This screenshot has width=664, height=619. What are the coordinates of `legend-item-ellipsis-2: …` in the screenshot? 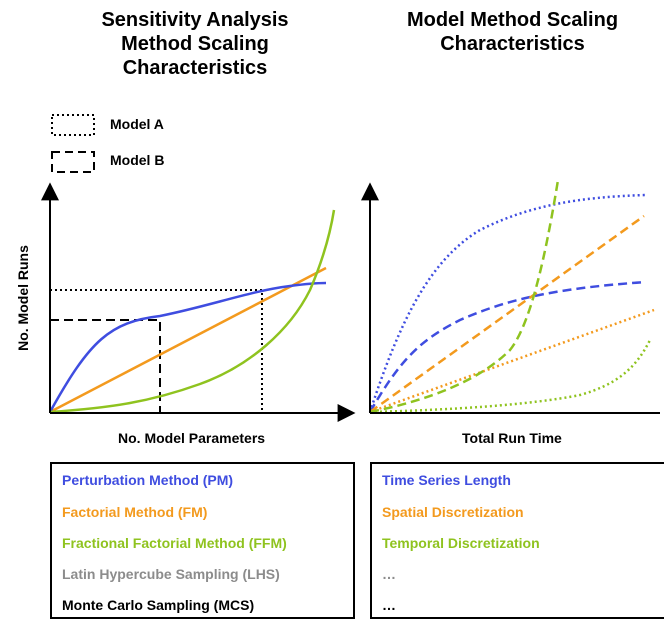 It's located at (389, 605).